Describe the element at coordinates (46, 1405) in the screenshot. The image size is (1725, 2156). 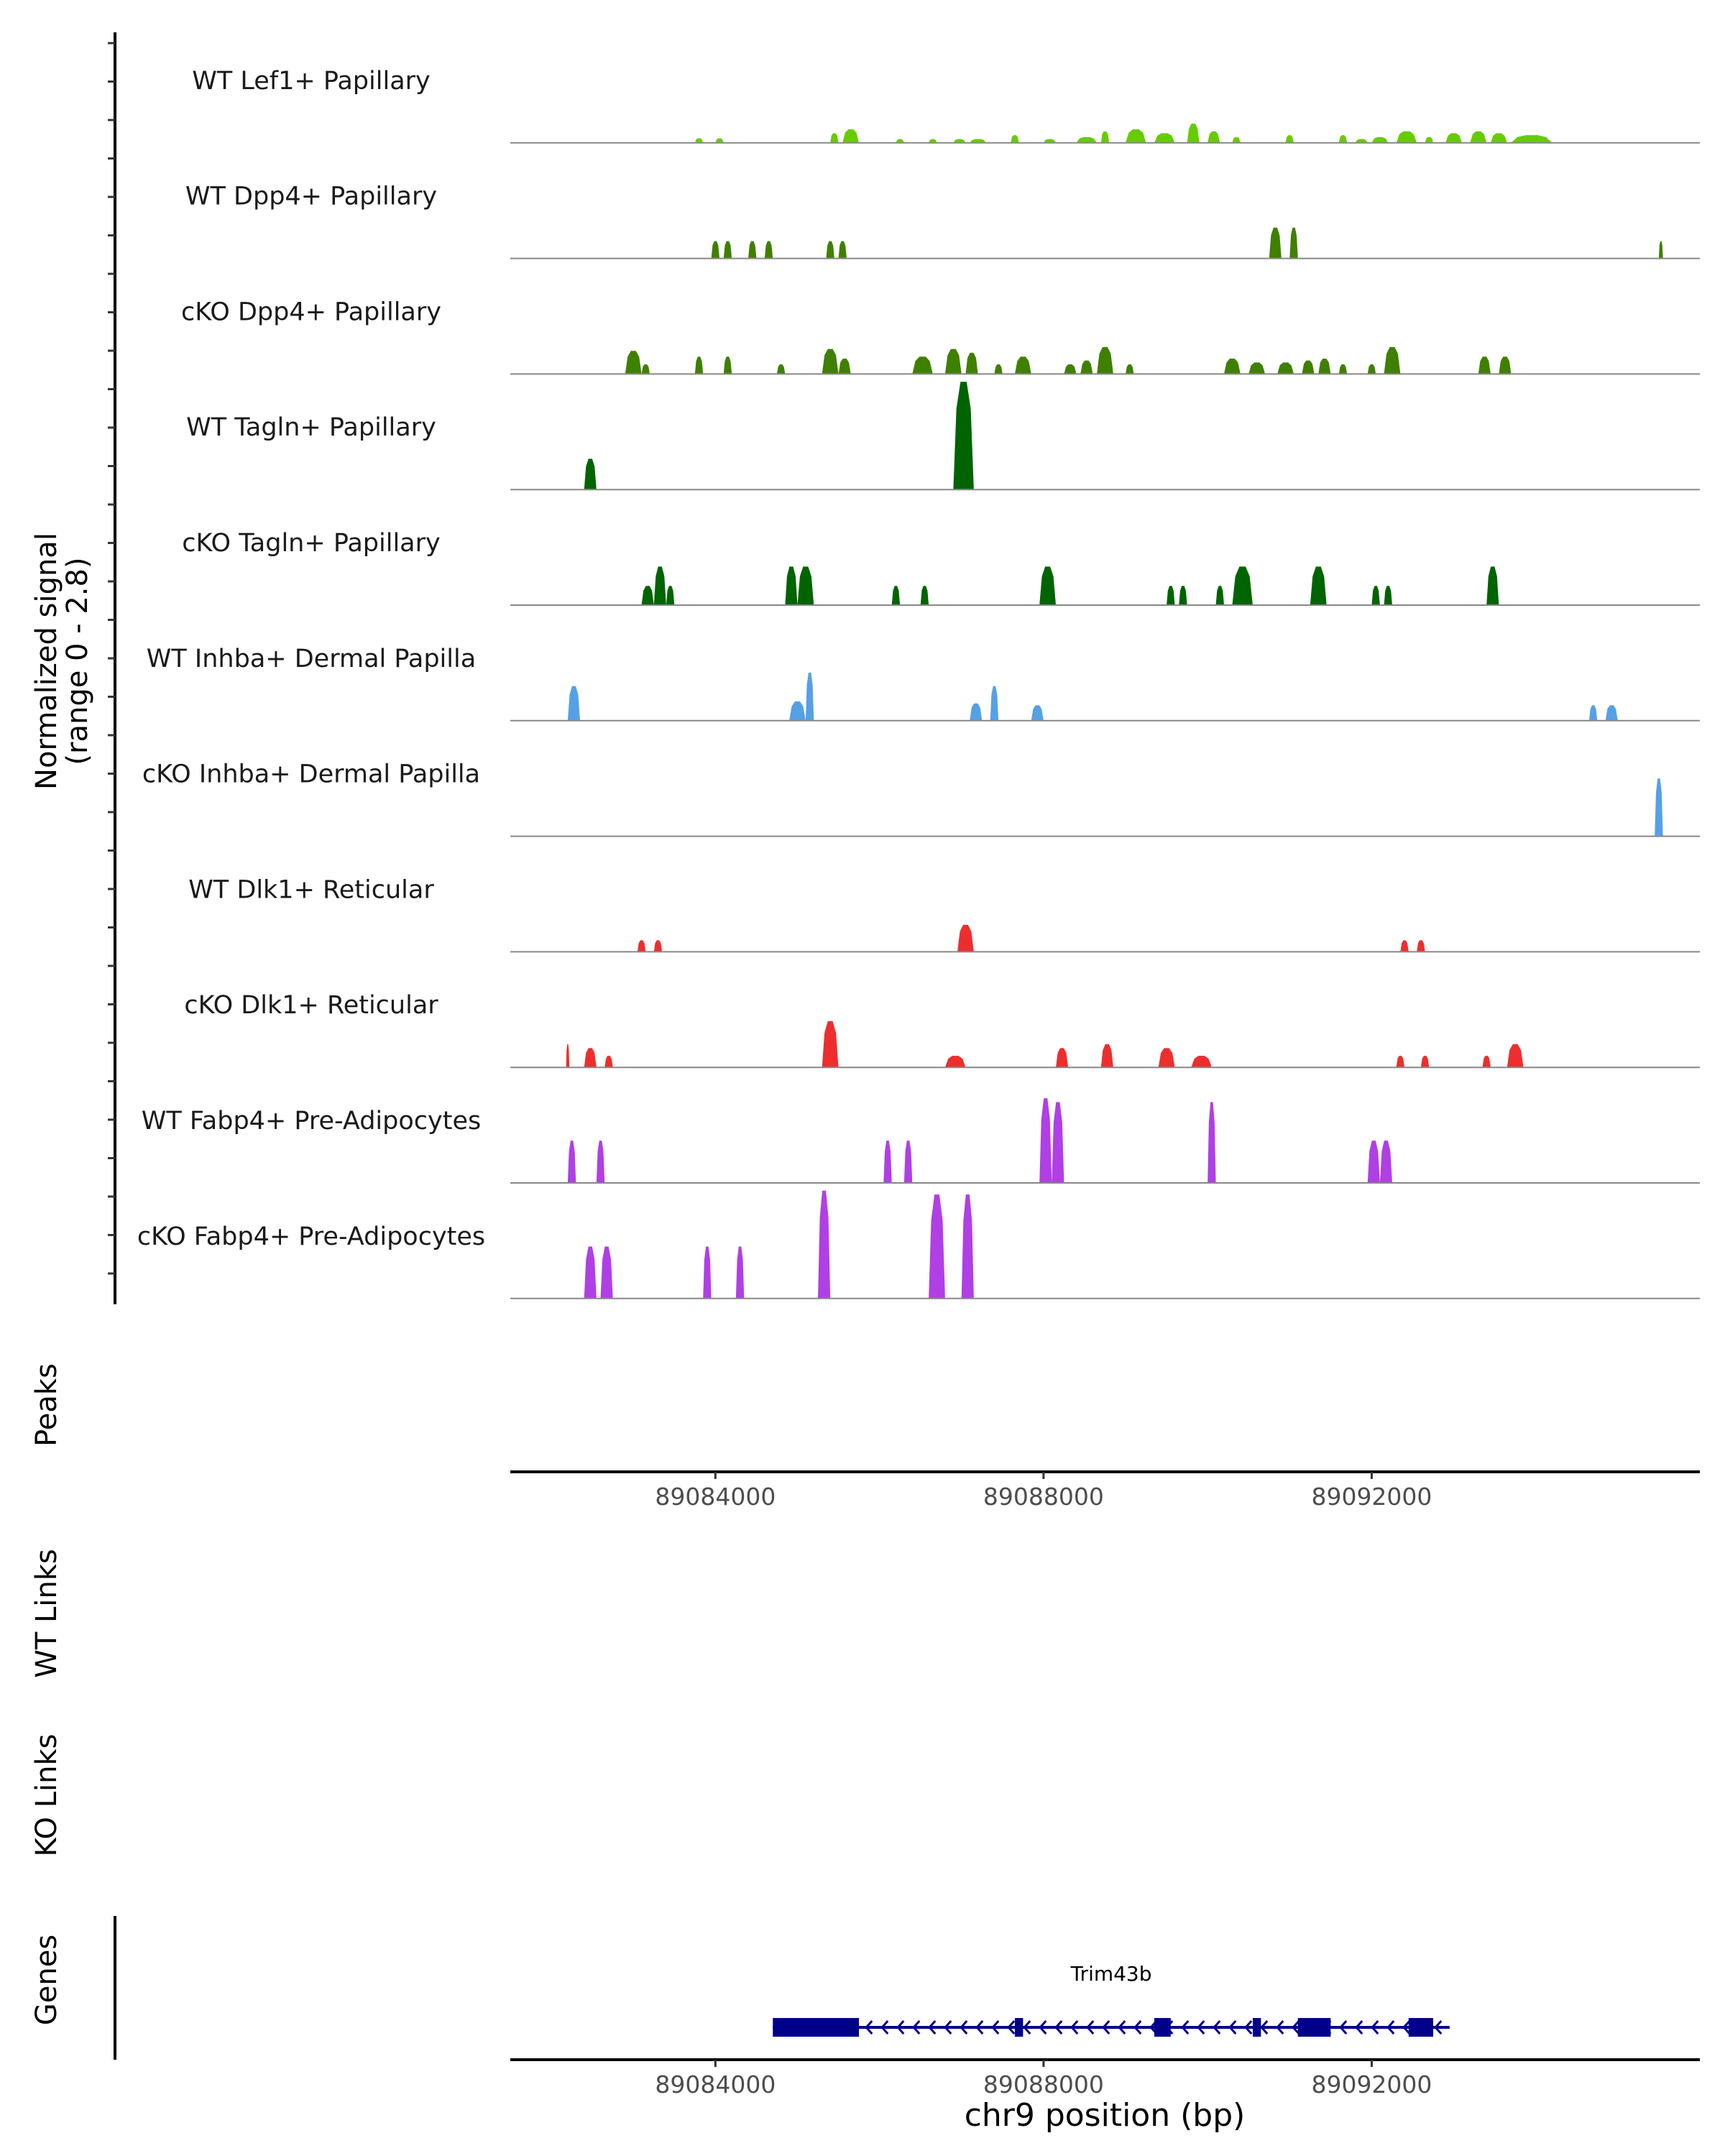
I see `peaks-track-label: Peaks` at that location.